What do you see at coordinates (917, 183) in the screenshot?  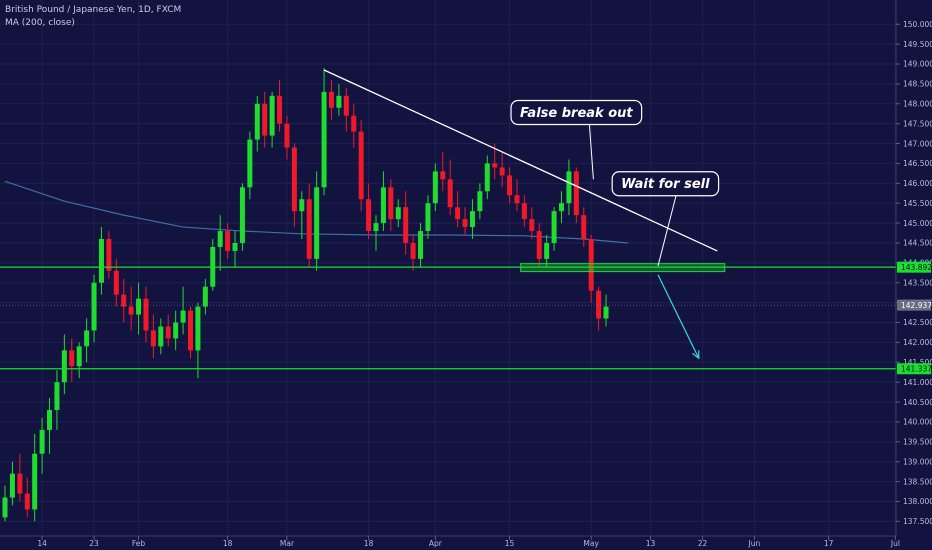 I see `y-tick-label-146.000: 146.000` at bounding box center [917, 183].